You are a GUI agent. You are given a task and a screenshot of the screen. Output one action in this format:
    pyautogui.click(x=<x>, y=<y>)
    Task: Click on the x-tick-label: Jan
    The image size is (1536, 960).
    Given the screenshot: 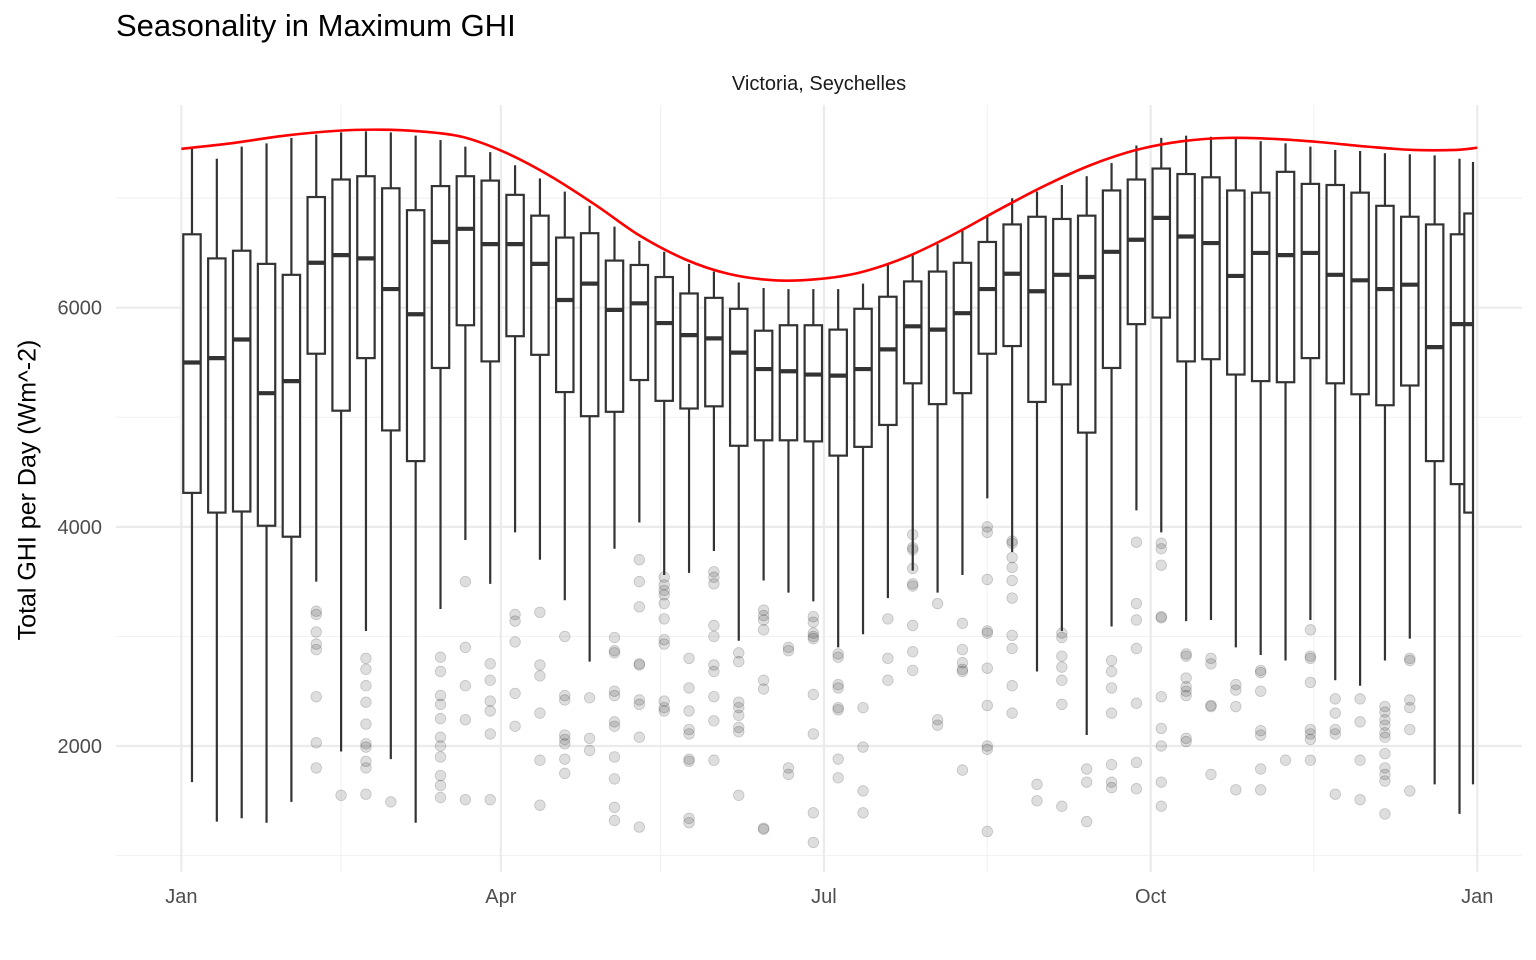 What is the action you would take?
    pyautogui.click(x=181, y=897)
    